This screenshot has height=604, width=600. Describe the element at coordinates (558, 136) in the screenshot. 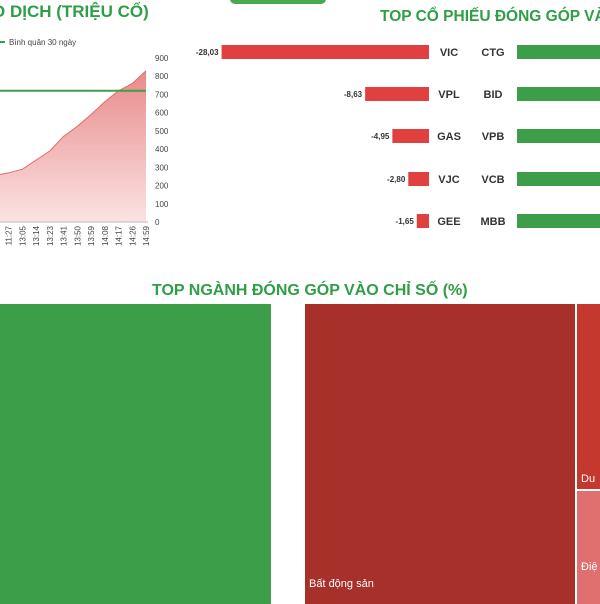

I see `bar-positive-vpb` at that location.